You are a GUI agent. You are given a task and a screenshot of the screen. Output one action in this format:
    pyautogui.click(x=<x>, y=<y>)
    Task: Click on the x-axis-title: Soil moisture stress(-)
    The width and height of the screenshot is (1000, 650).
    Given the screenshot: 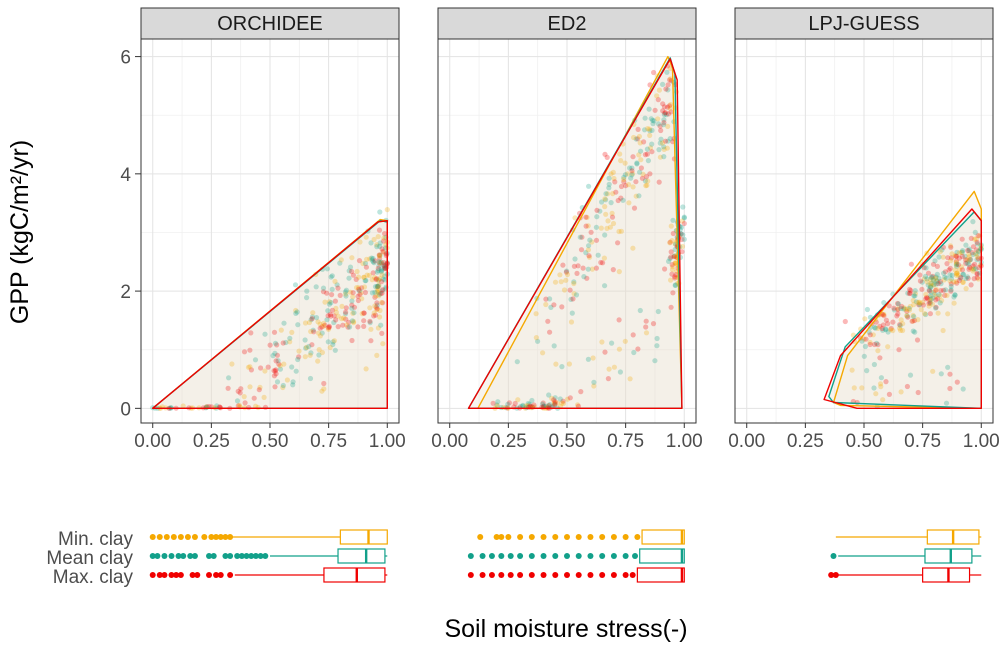 What is the action you would take?
    pyautogui.click(x=565, y=629)
    